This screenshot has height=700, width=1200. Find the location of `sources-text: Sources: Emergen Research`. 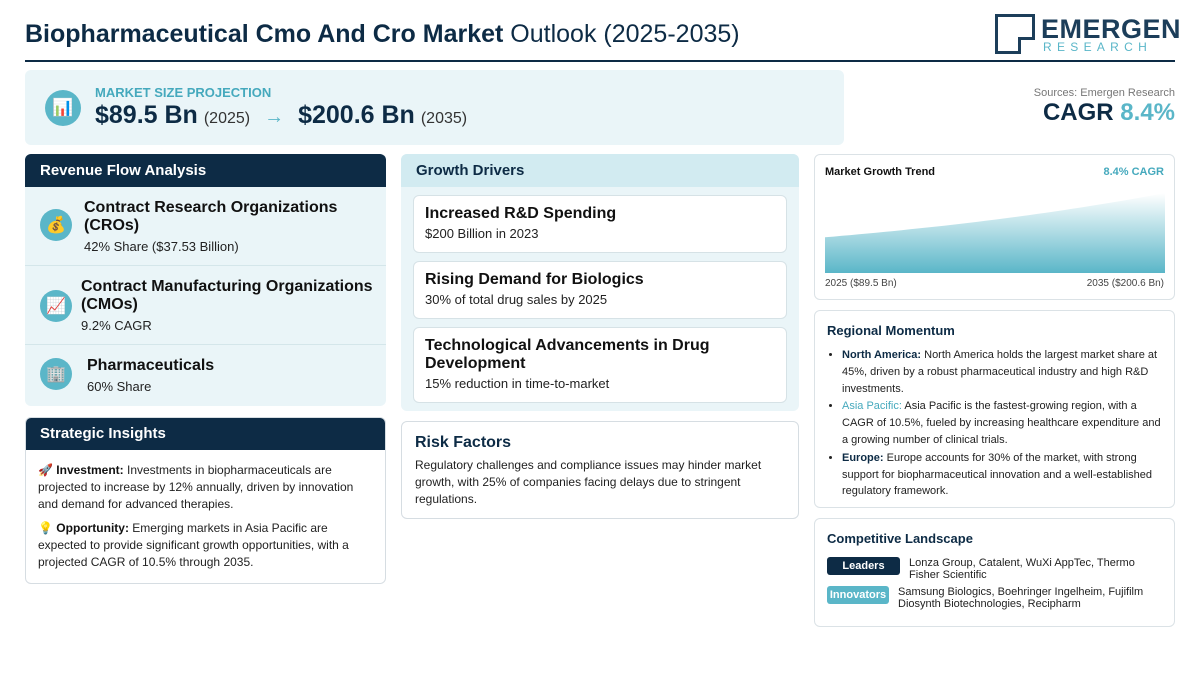

sources-text: Sources: Emergen Research is located at coordinates (1104, 93).